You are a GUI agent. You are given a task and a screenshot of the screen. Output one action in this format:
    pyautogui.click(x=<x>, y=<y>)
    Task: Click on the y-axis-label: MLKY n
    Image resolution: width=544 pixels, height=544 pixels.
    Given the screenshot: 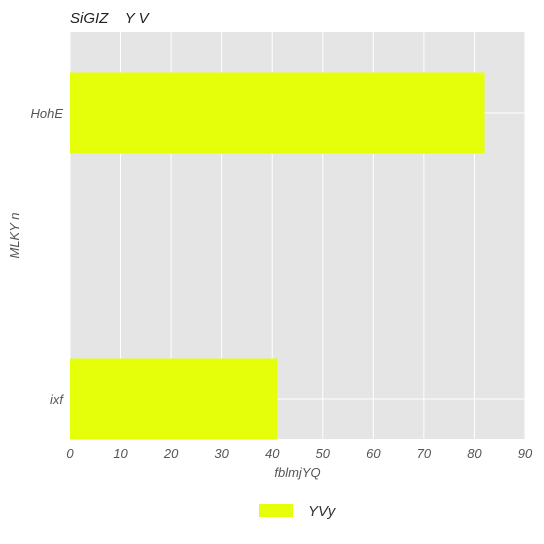 What is the action you would take?
    pyautogui.click(x=14, y=235)
    